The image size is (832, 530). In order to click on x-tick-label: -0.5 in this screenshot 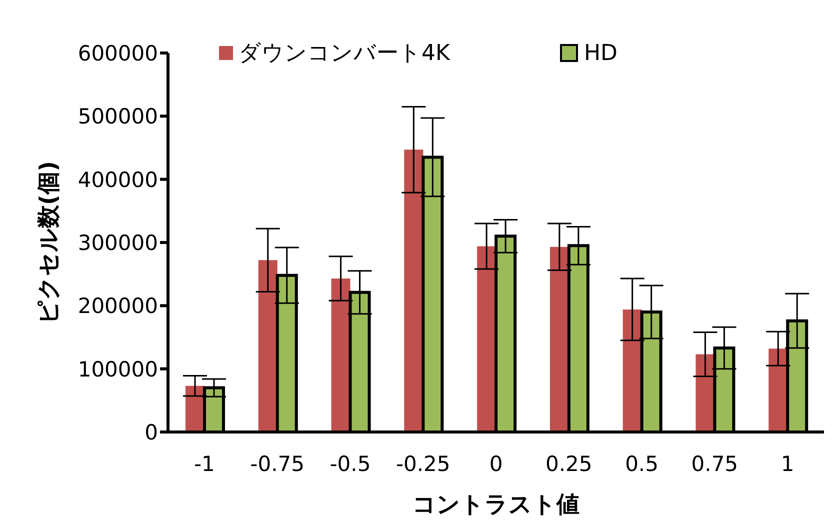, I will do `click(350, 464)`.